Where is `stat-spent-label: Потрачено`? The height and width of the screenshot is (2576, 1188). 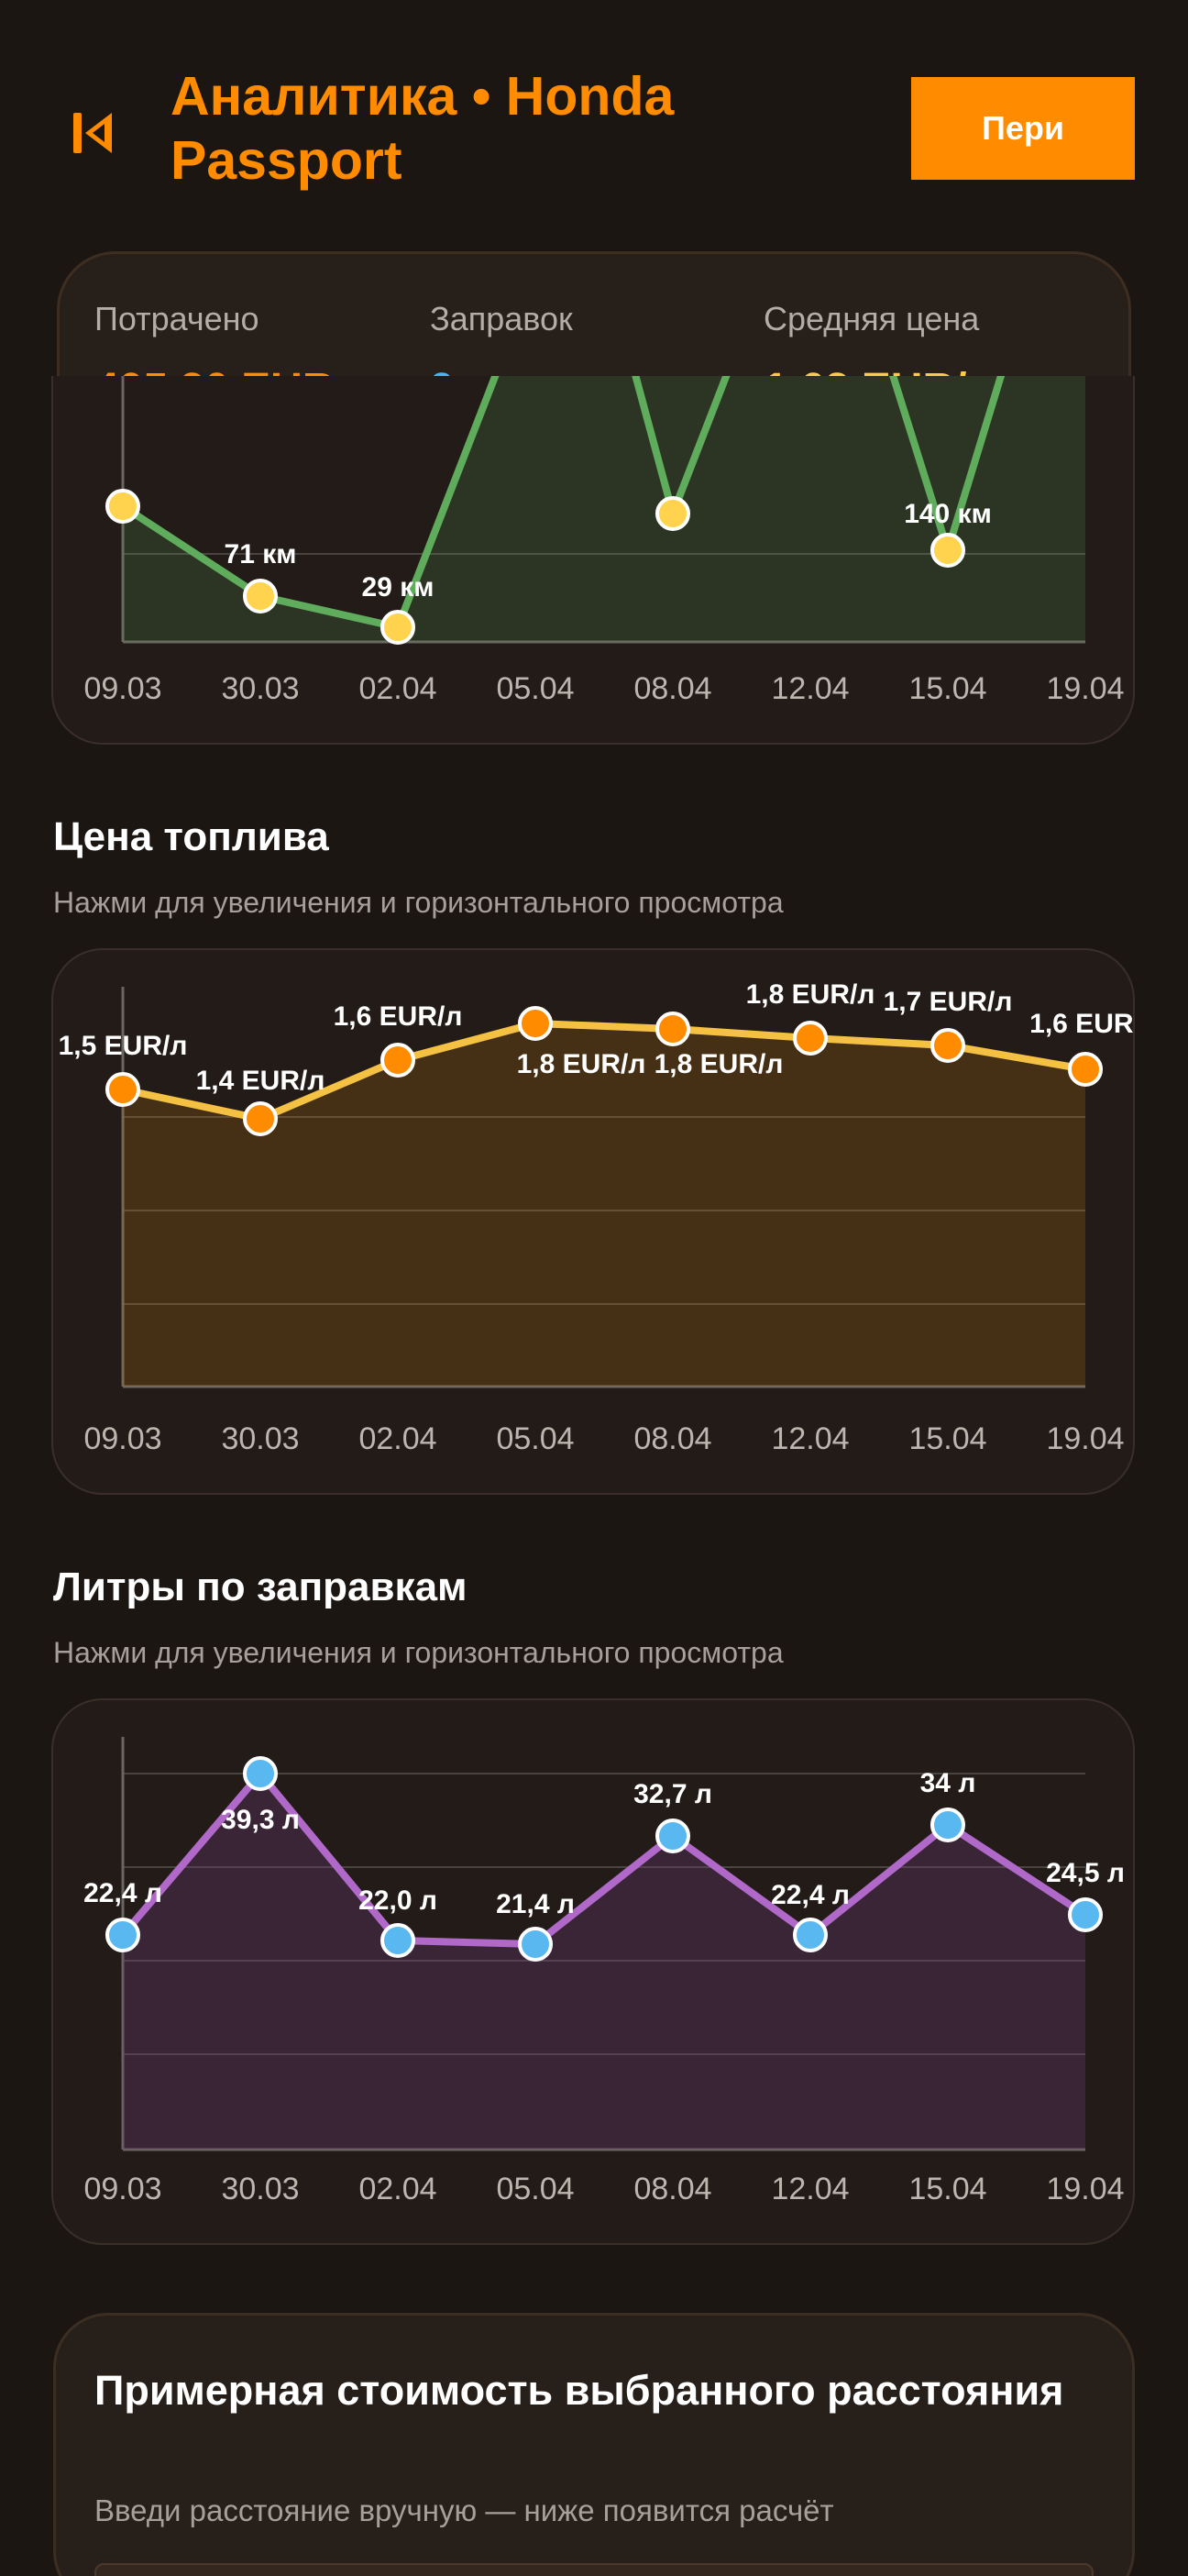
stat-spent-label: Потрачено is located at coordinates (176, 318).